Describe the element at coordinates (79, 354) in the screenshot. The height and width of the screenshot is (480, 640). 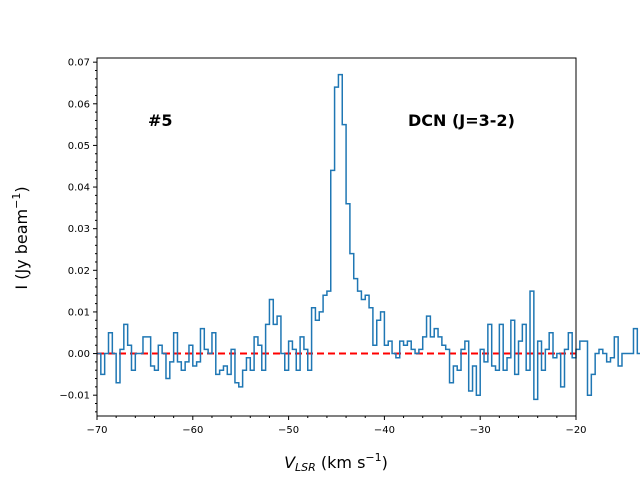
I see `y-tick-label: 0.00` at that location.